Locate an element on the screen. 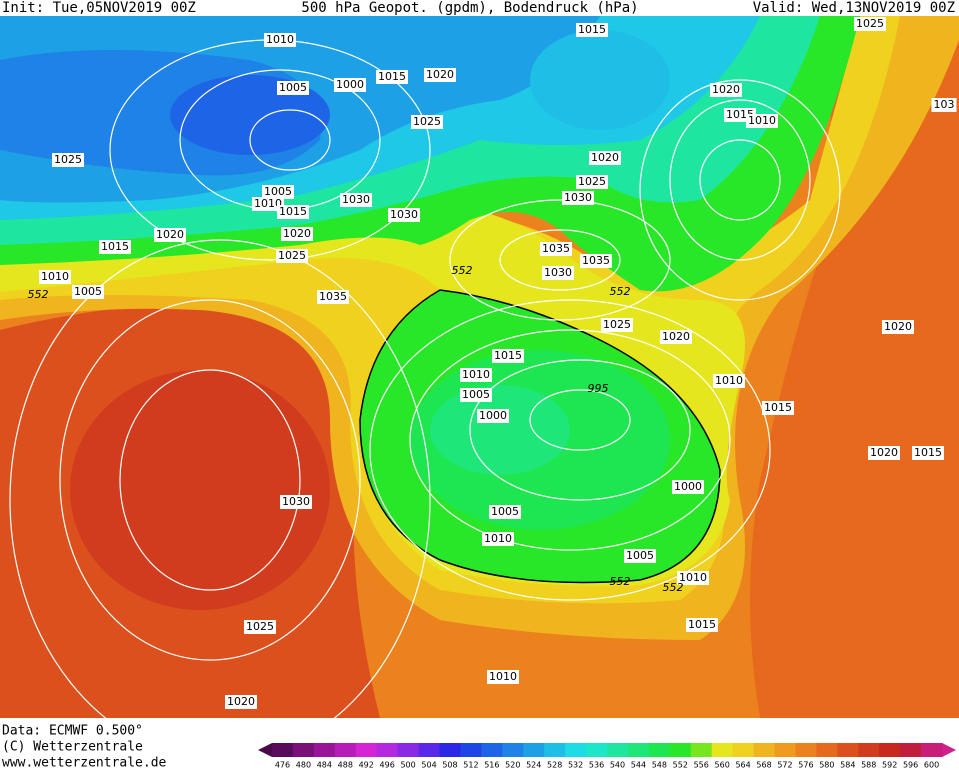 This screenshot has height=774, width=959. colorbar-label: 576 is located at coordinates (805, 765).